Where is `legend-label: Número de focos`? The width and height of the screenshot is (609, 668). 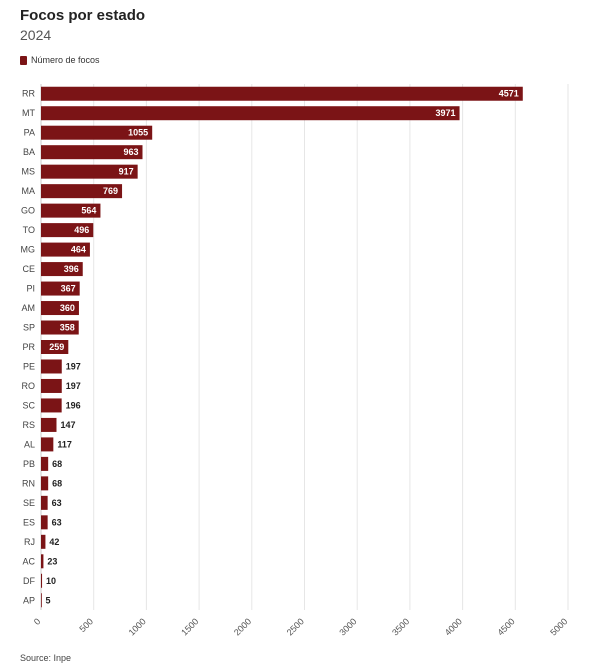 legend-label: Número de focos is located at coordinates (65, 60).